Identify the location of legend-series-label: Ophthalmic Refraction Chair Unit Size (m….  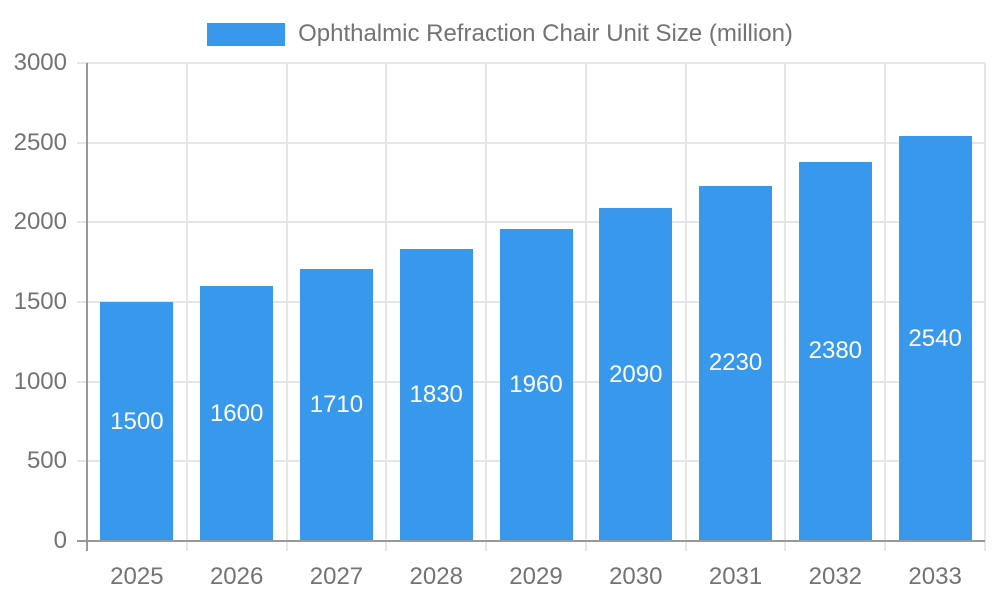
(545, 33).